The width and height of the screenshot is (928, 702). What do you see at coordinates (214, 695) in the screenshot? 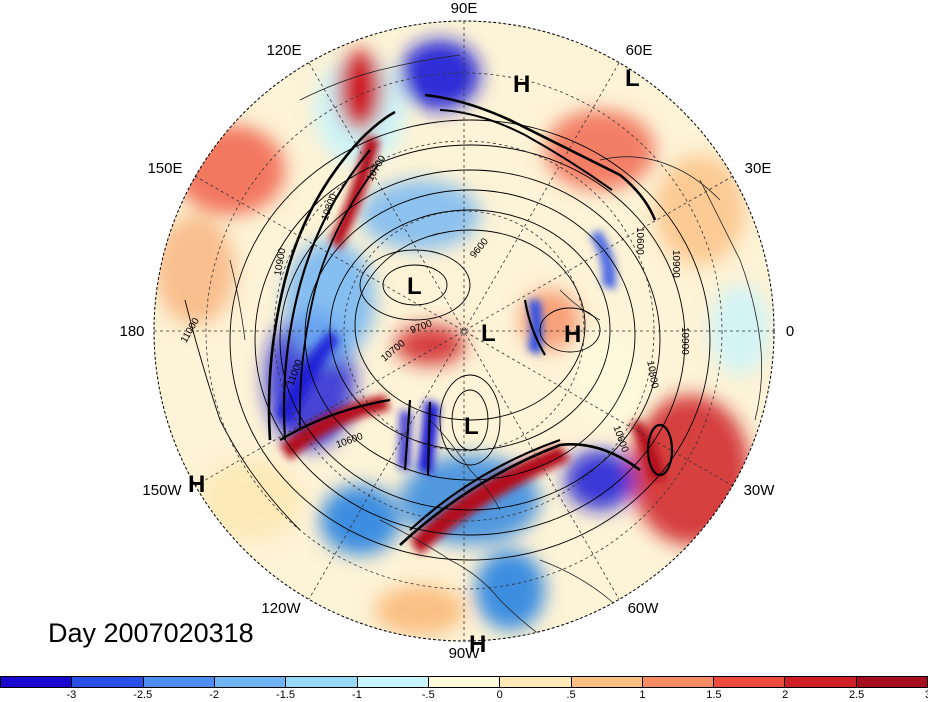
I see `colorbar-tick-label: -2` at bounding box center [214, 695].